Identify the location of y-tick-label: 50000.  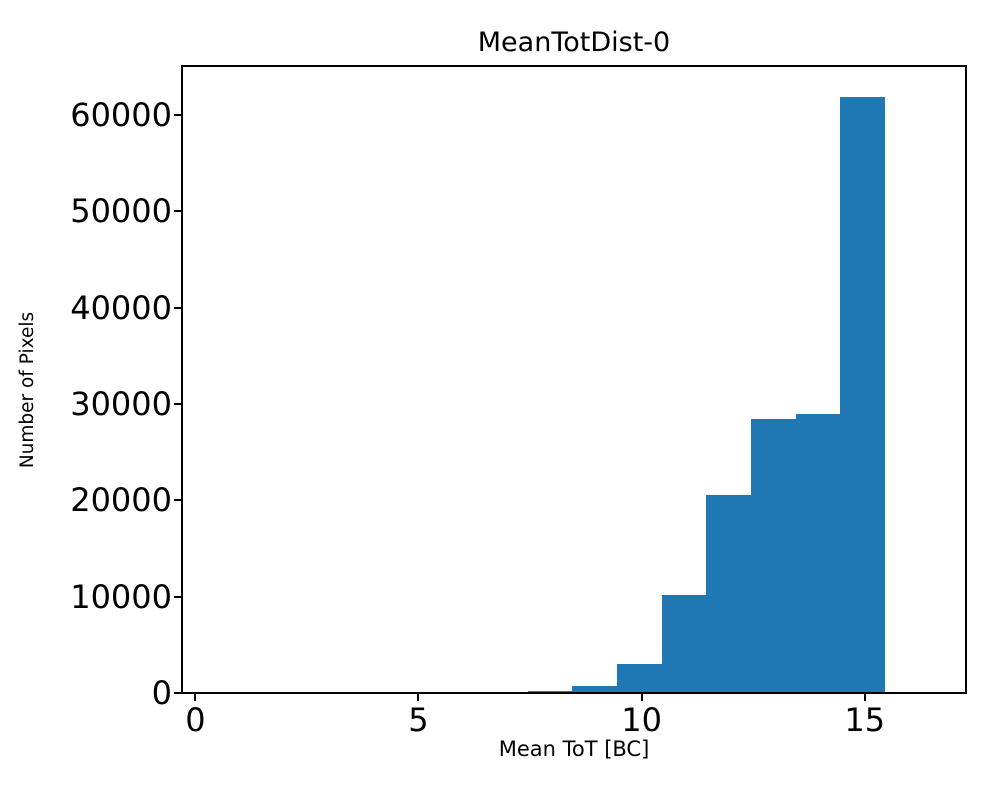
(121, 211).